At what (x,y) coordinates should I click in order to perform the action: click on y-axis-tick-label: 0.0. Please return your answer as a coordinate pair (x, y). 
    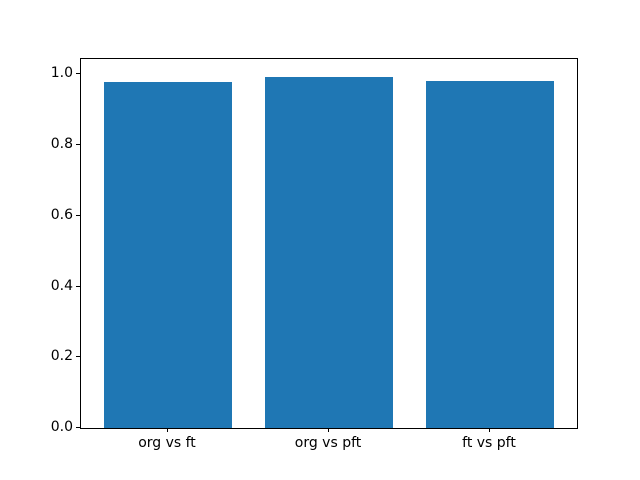
    Looking at the image, I should click on (61, 427).